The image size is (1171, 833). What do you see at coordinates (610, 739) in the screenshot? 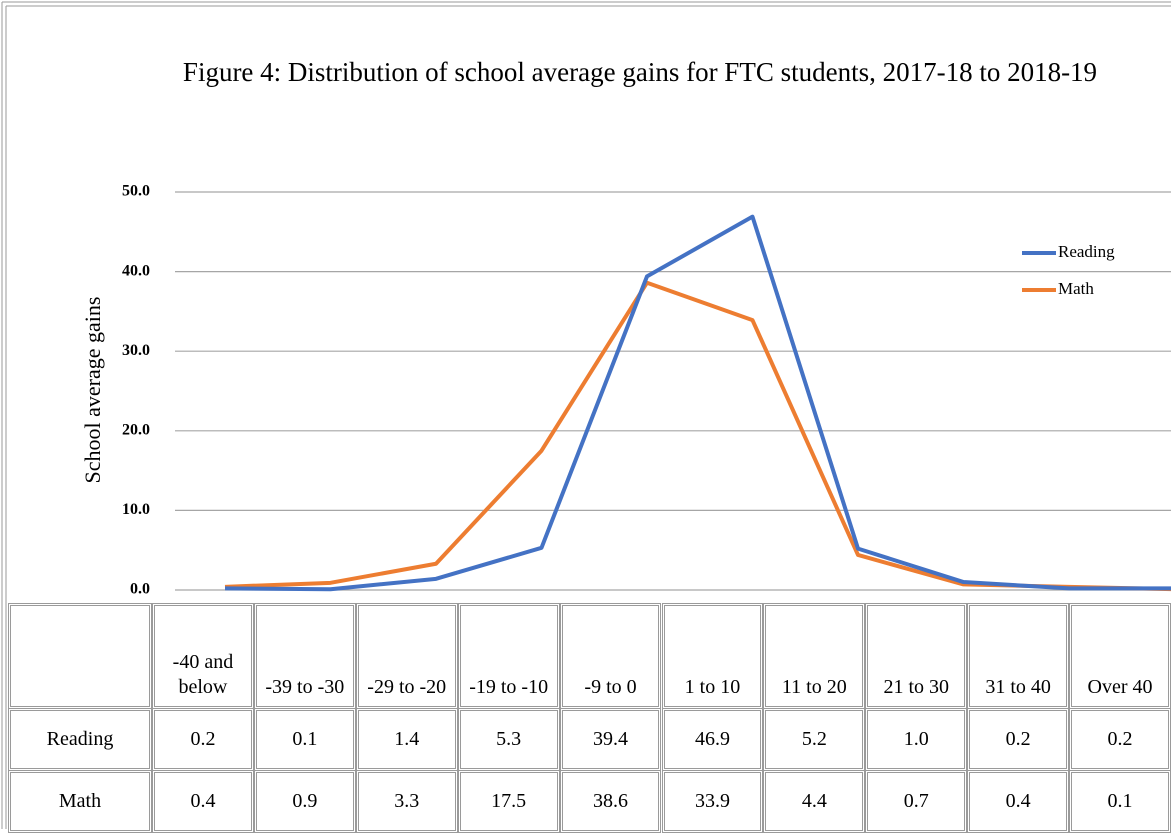
I see `value-label: 39.4` at bounding box center [610, 739].